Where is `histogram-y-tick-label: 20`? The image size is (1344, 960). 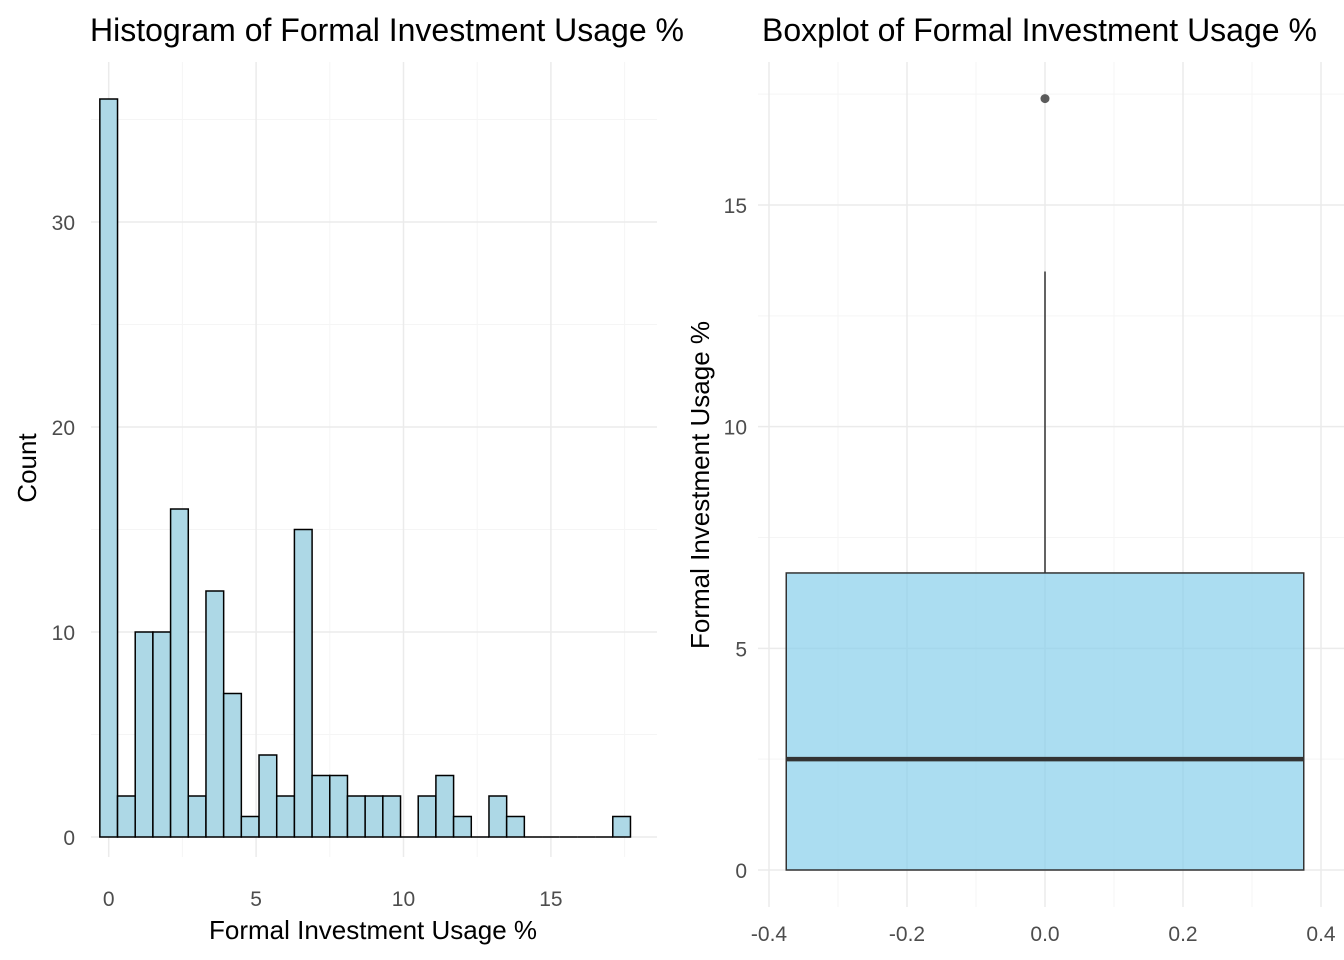 histogram-y-tick-label: 20 is located at coordinates (63, 428).